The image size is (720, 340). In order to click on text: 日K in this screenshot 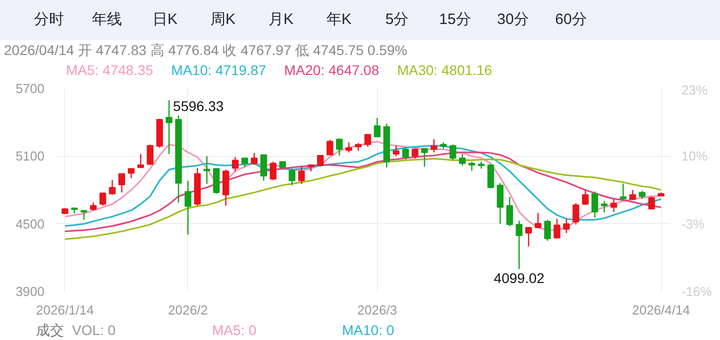, I will do `click(164, 20)`.